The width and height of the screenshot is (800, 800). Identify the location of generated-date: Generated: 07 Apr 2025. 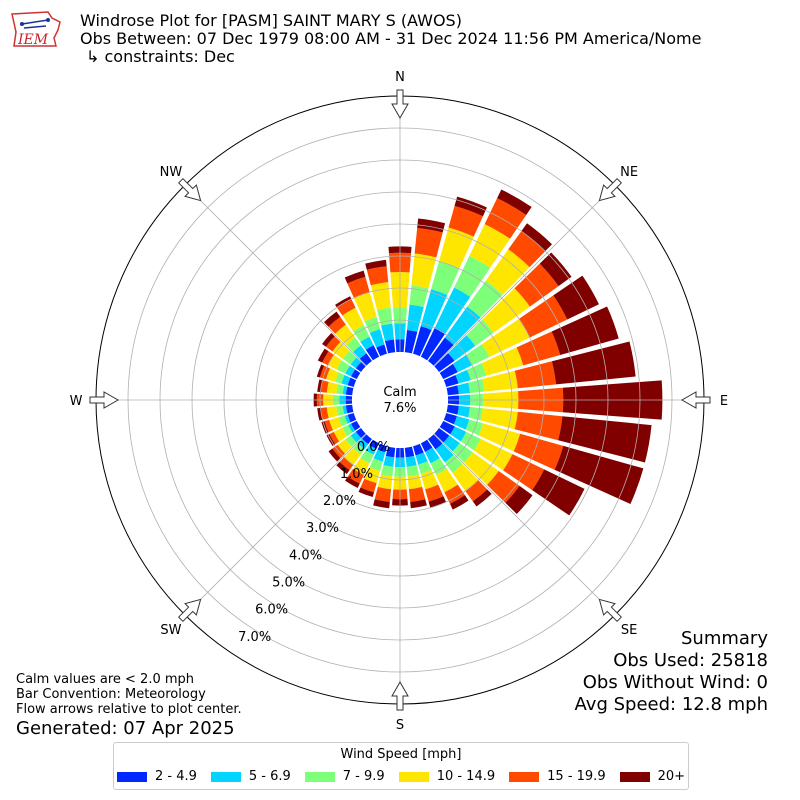
(125, 728).